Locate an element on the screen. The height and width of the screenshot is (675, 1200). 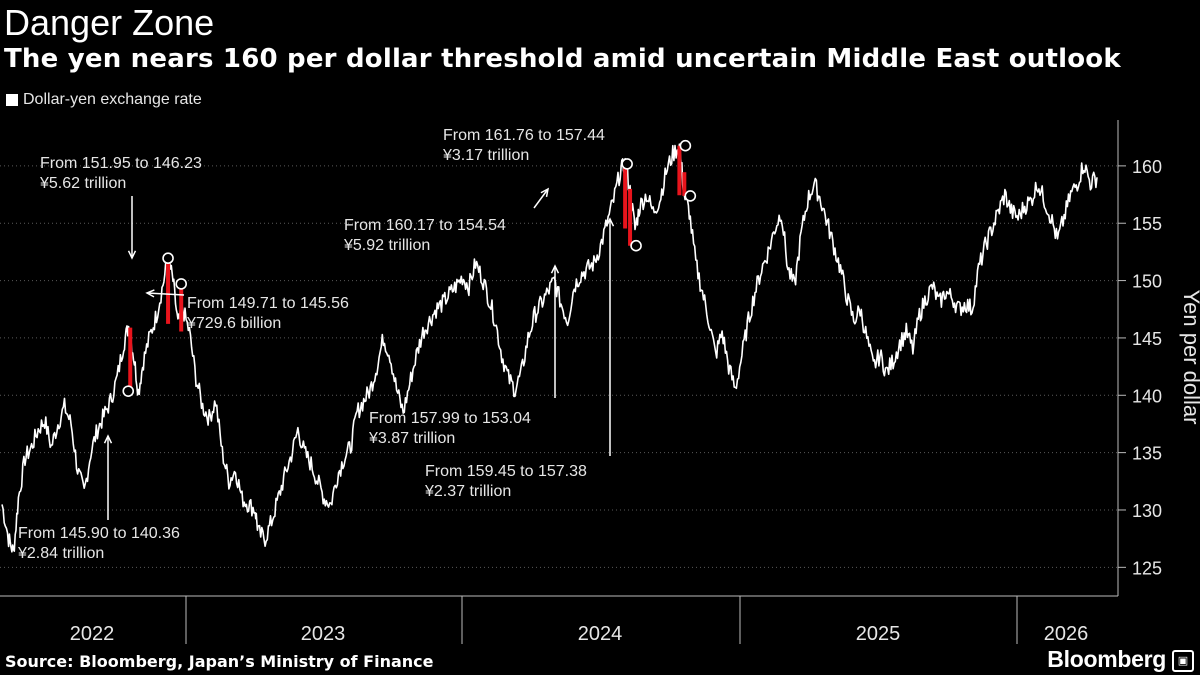
annotation-4-line1: From 160.17 to 154.54 is located at coordinates (425, 225).